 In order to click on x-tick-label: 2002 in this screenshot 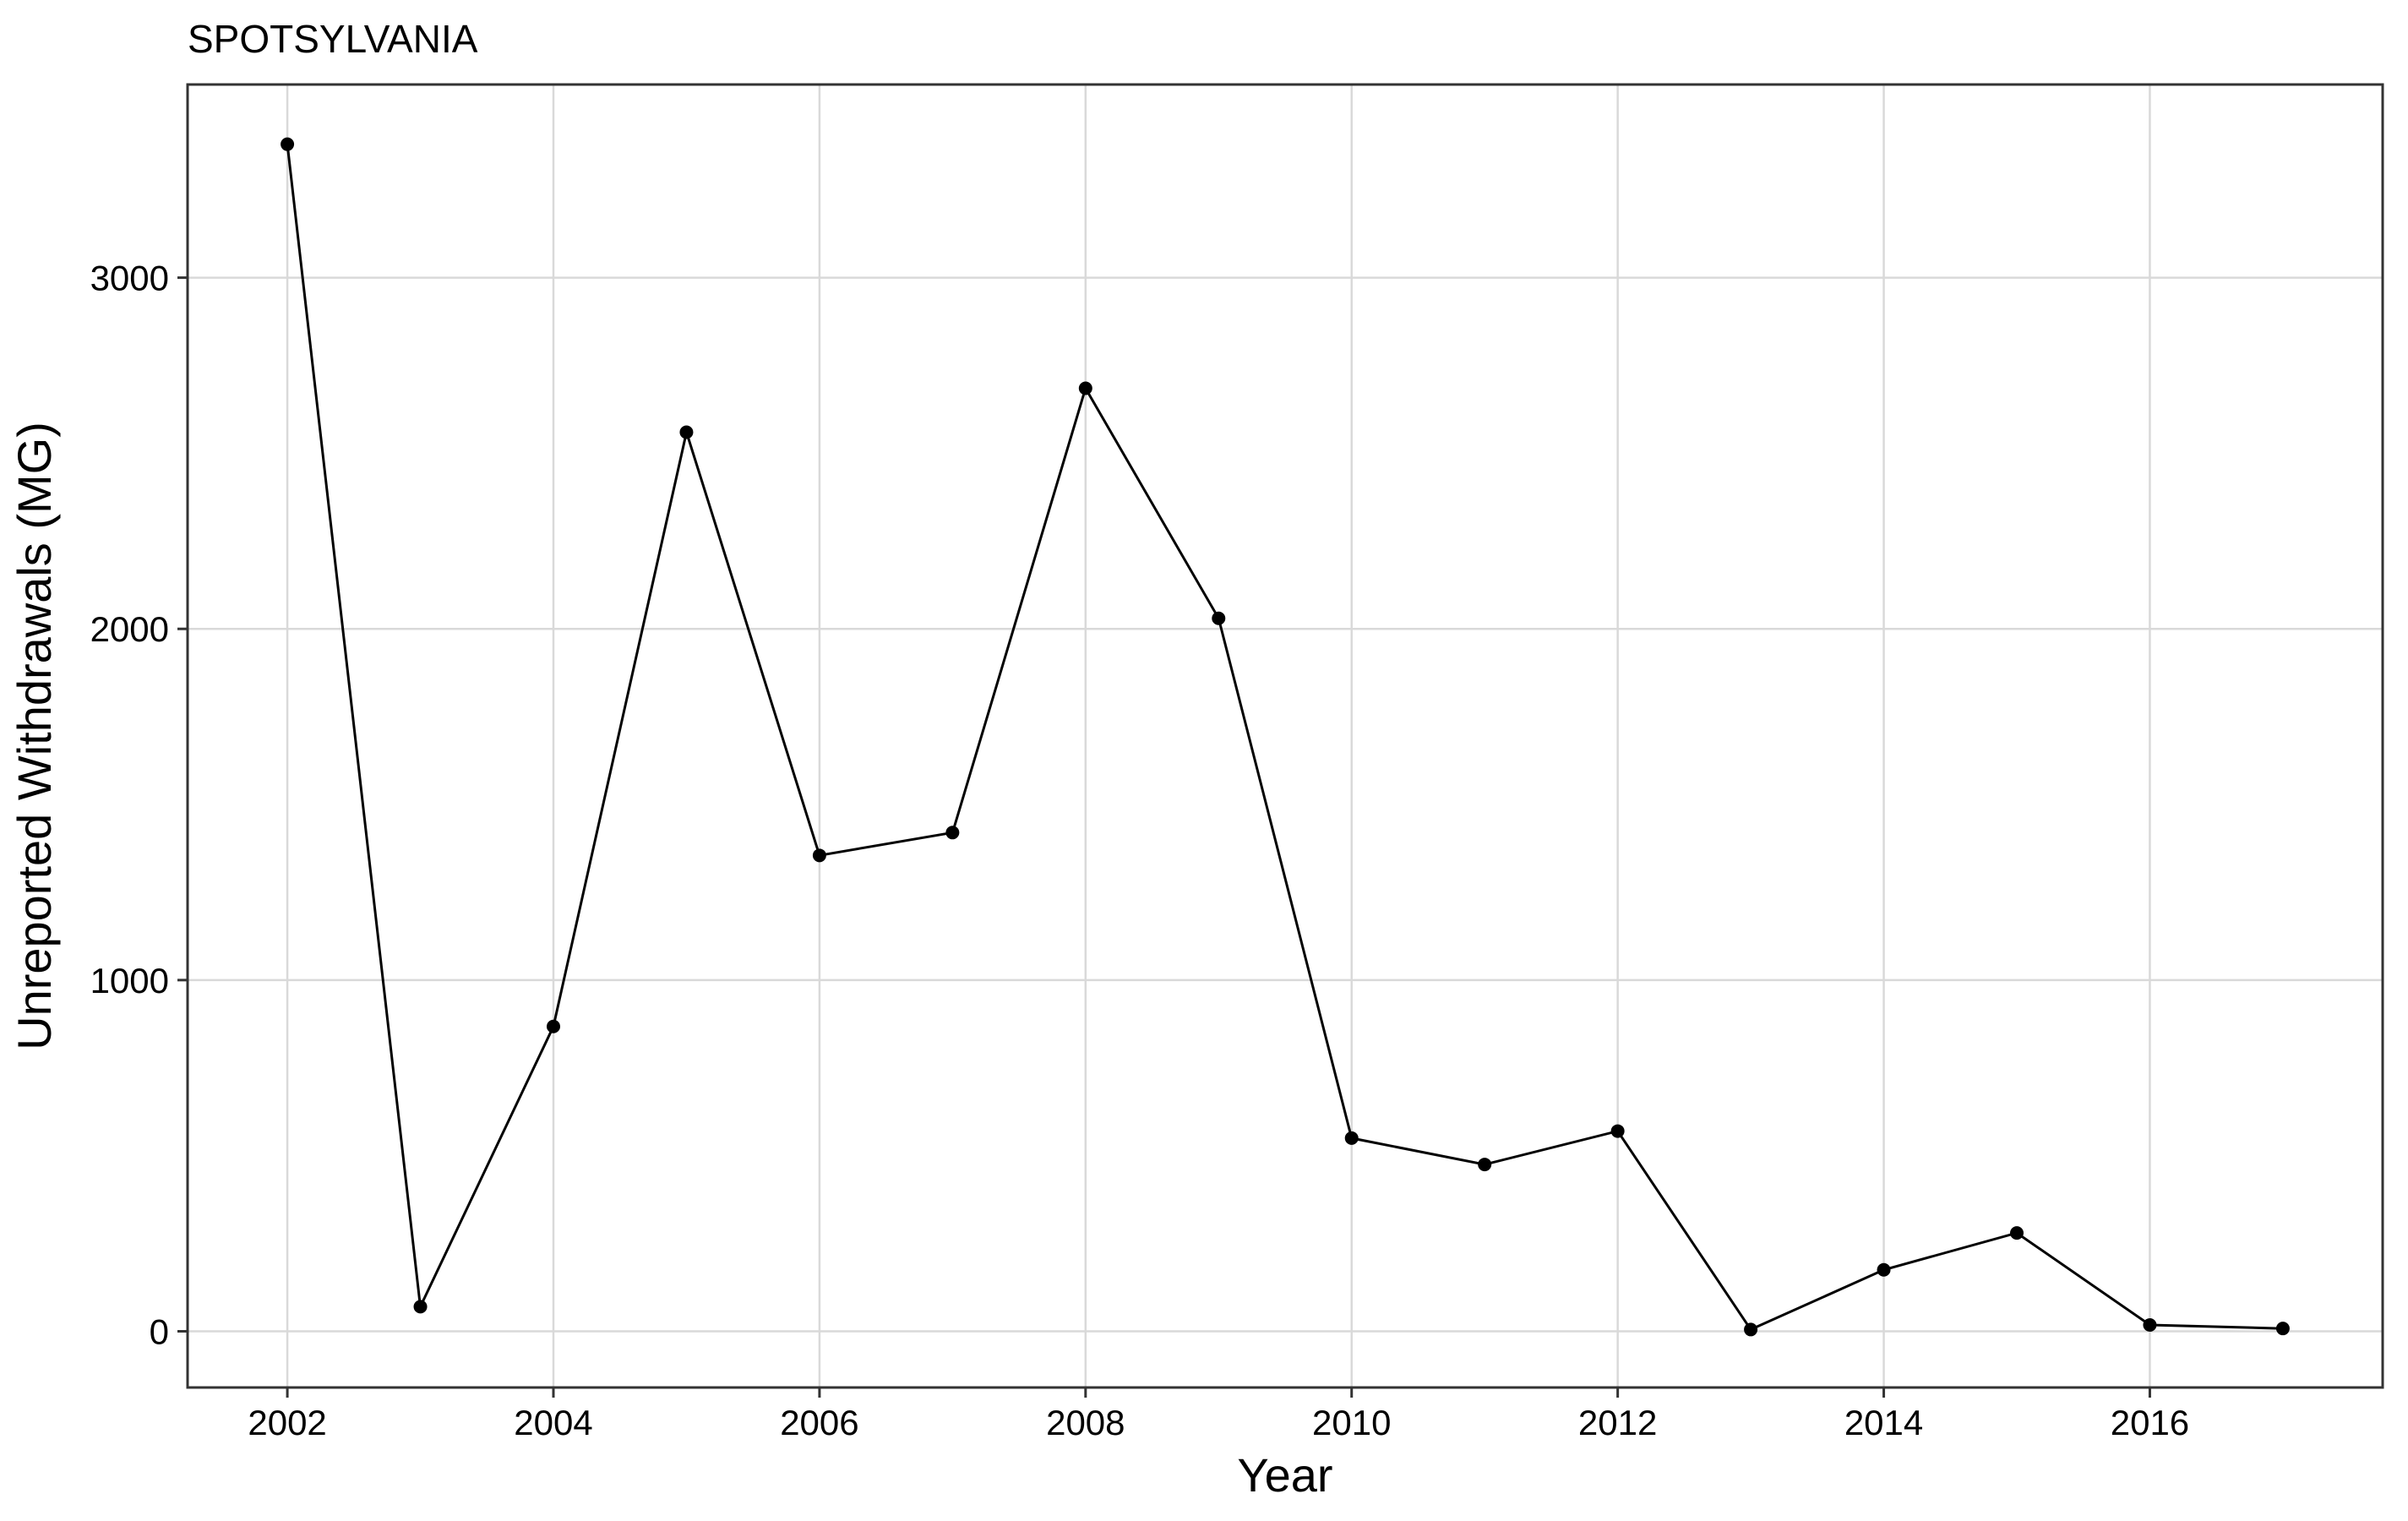, I will do `click(287, 1422)`.